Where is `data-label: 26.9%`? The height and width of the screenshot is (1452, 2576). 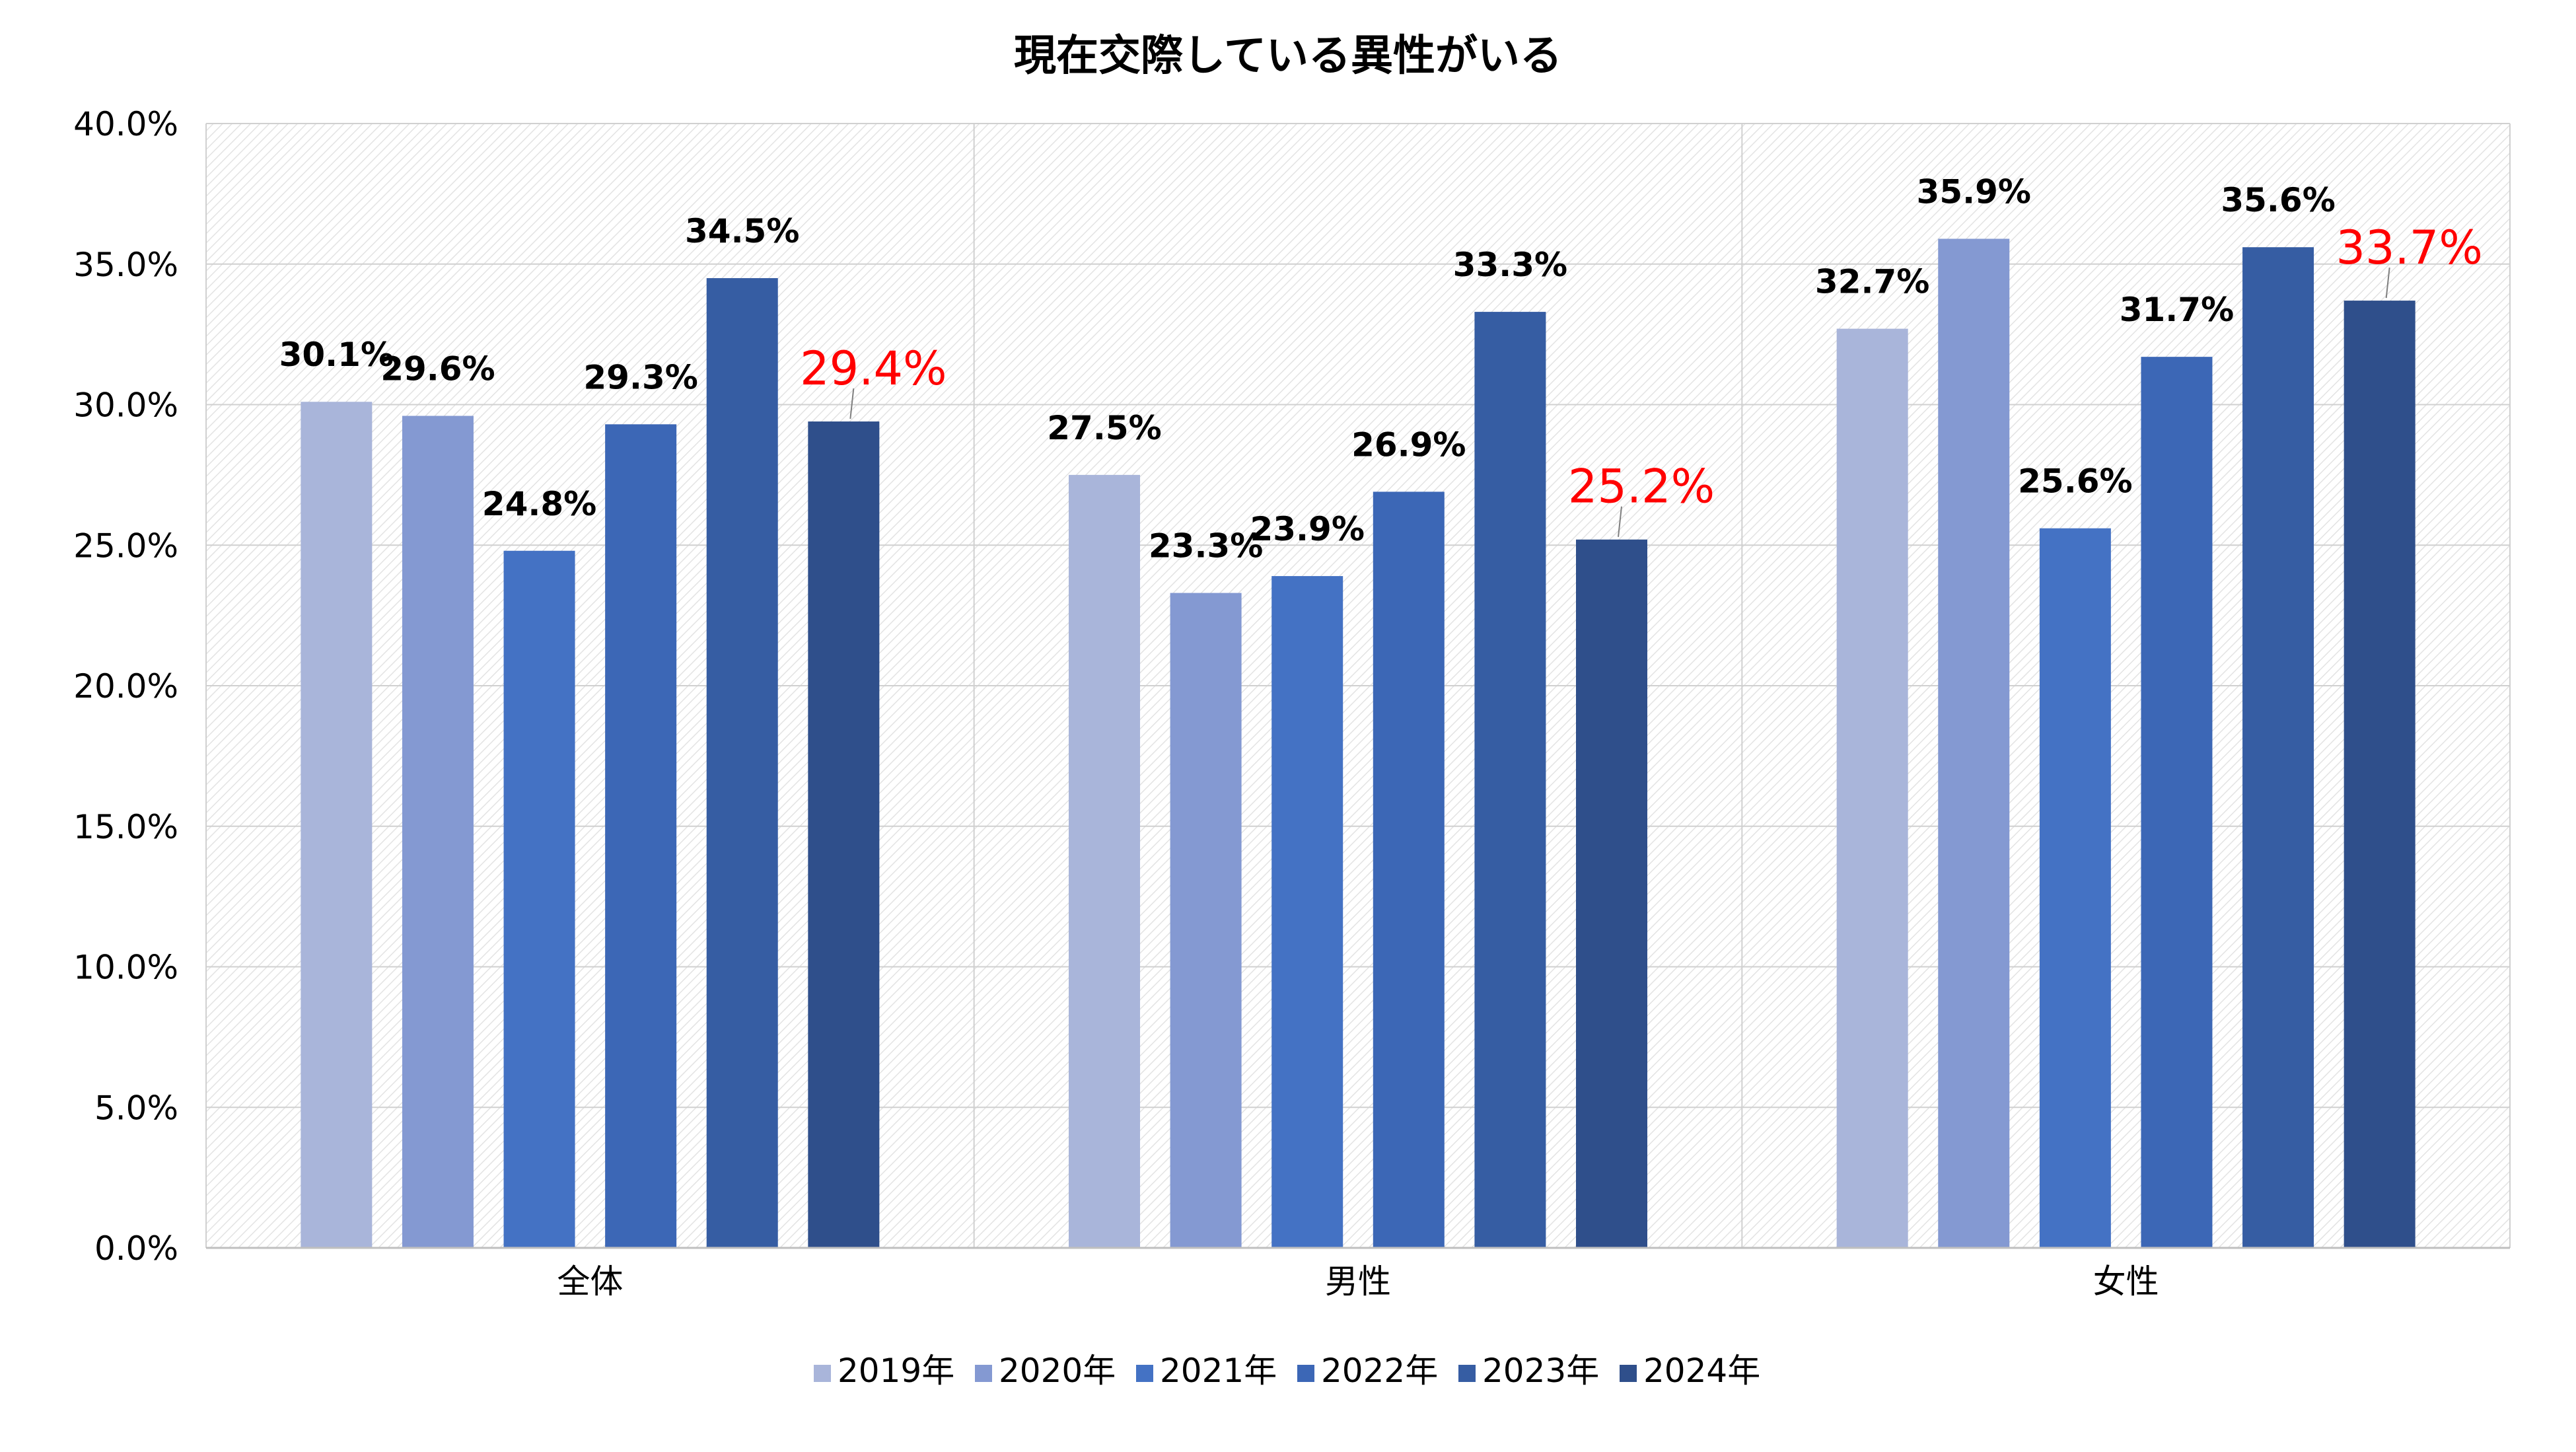 data-label: 26.9% is located at coordinates (1408, 444).